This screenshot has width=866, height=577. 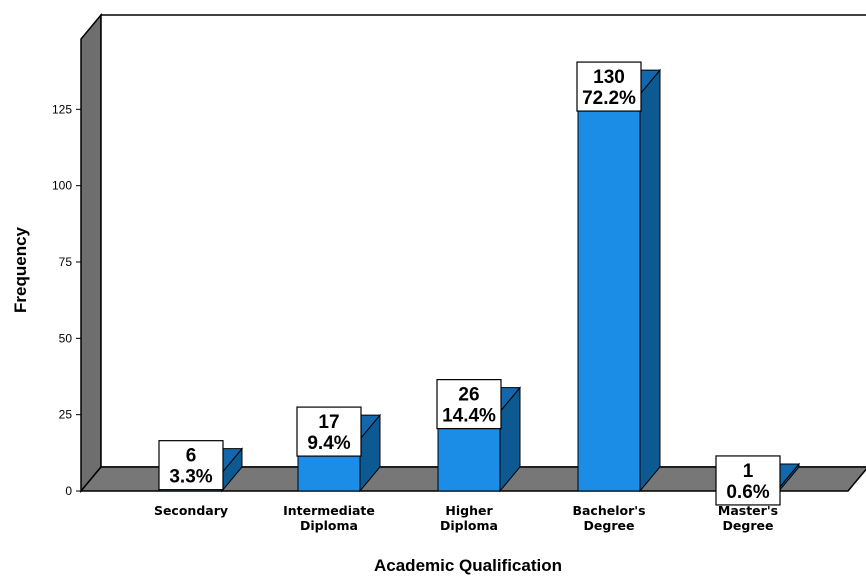 What do you see at coordinates (747, 492) in the screenshot?
I see `data-label-percent: 0.6%` at bounding box center [747, 492].